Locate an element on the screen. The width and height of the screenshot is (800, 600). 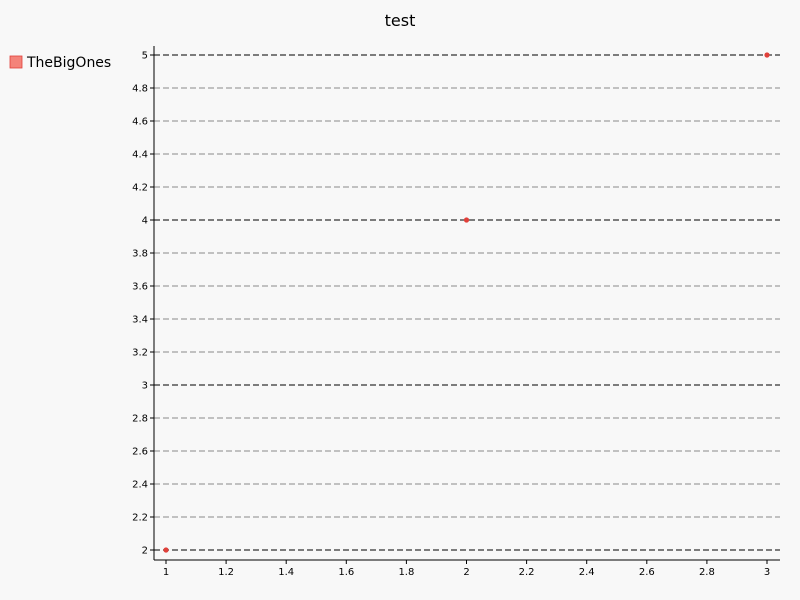
x-tick-label-10: 3 is located at coordinates (767, 572).